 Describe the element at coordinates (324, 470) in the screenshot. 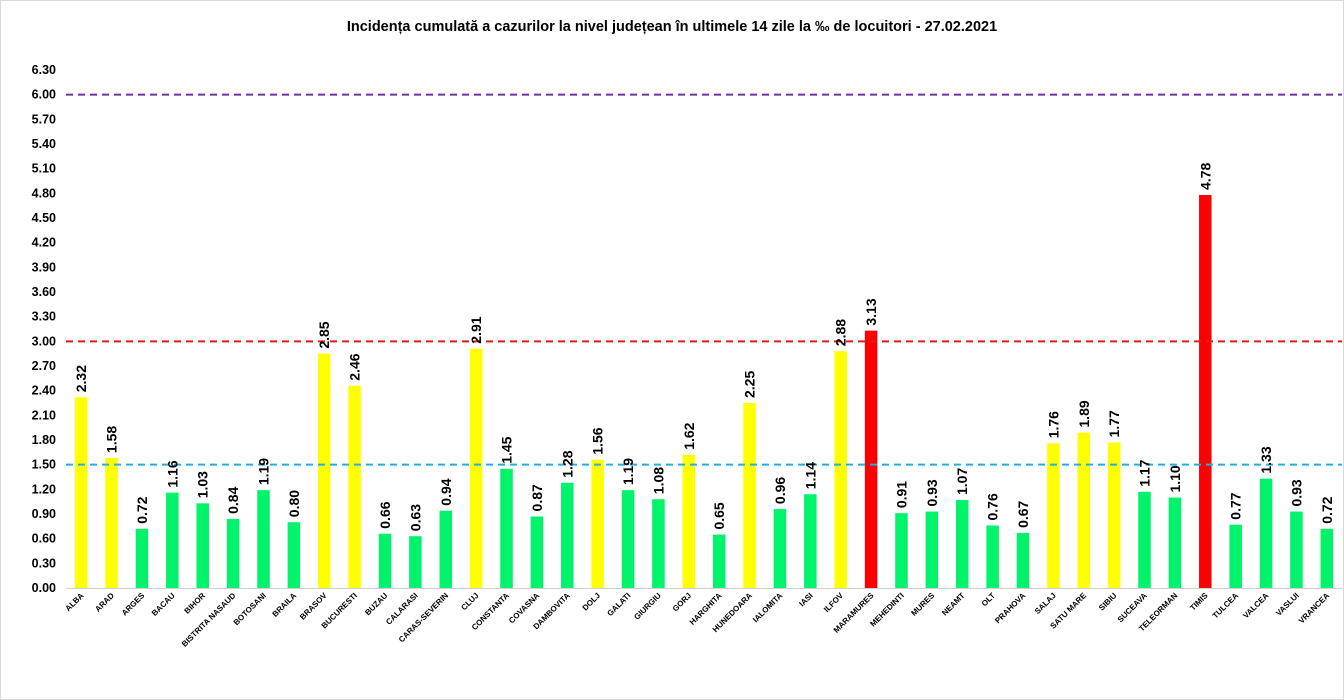

I see `bar-brasov` at that location.